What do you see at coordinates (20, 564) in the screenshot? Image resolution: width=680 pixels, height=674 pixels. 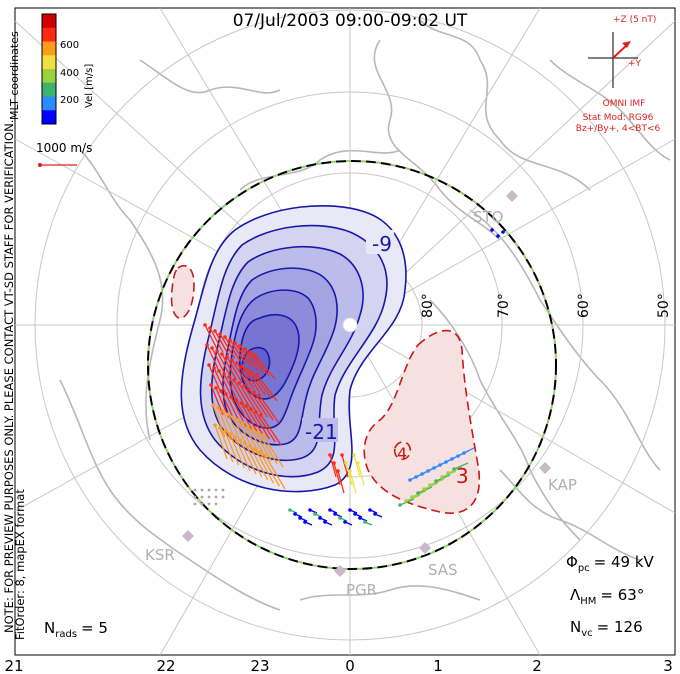 I see `fit-order-note: FitOrder: 8, mapEX format` at bounding box center [20, 564].